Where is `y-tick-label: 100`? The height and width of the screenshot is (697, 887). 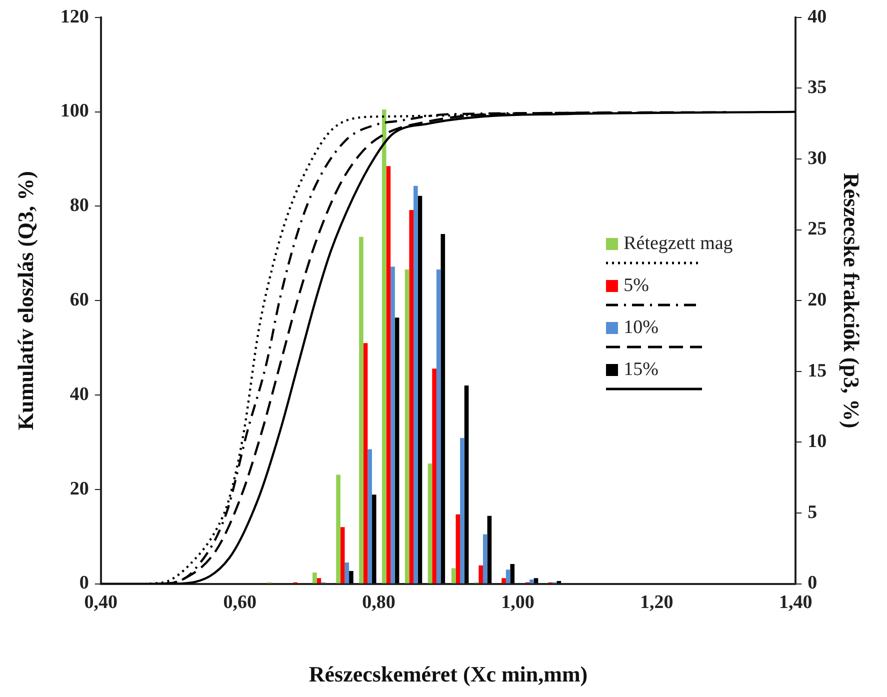 y-tick-label: 100 is located at coordinates (74, 111).